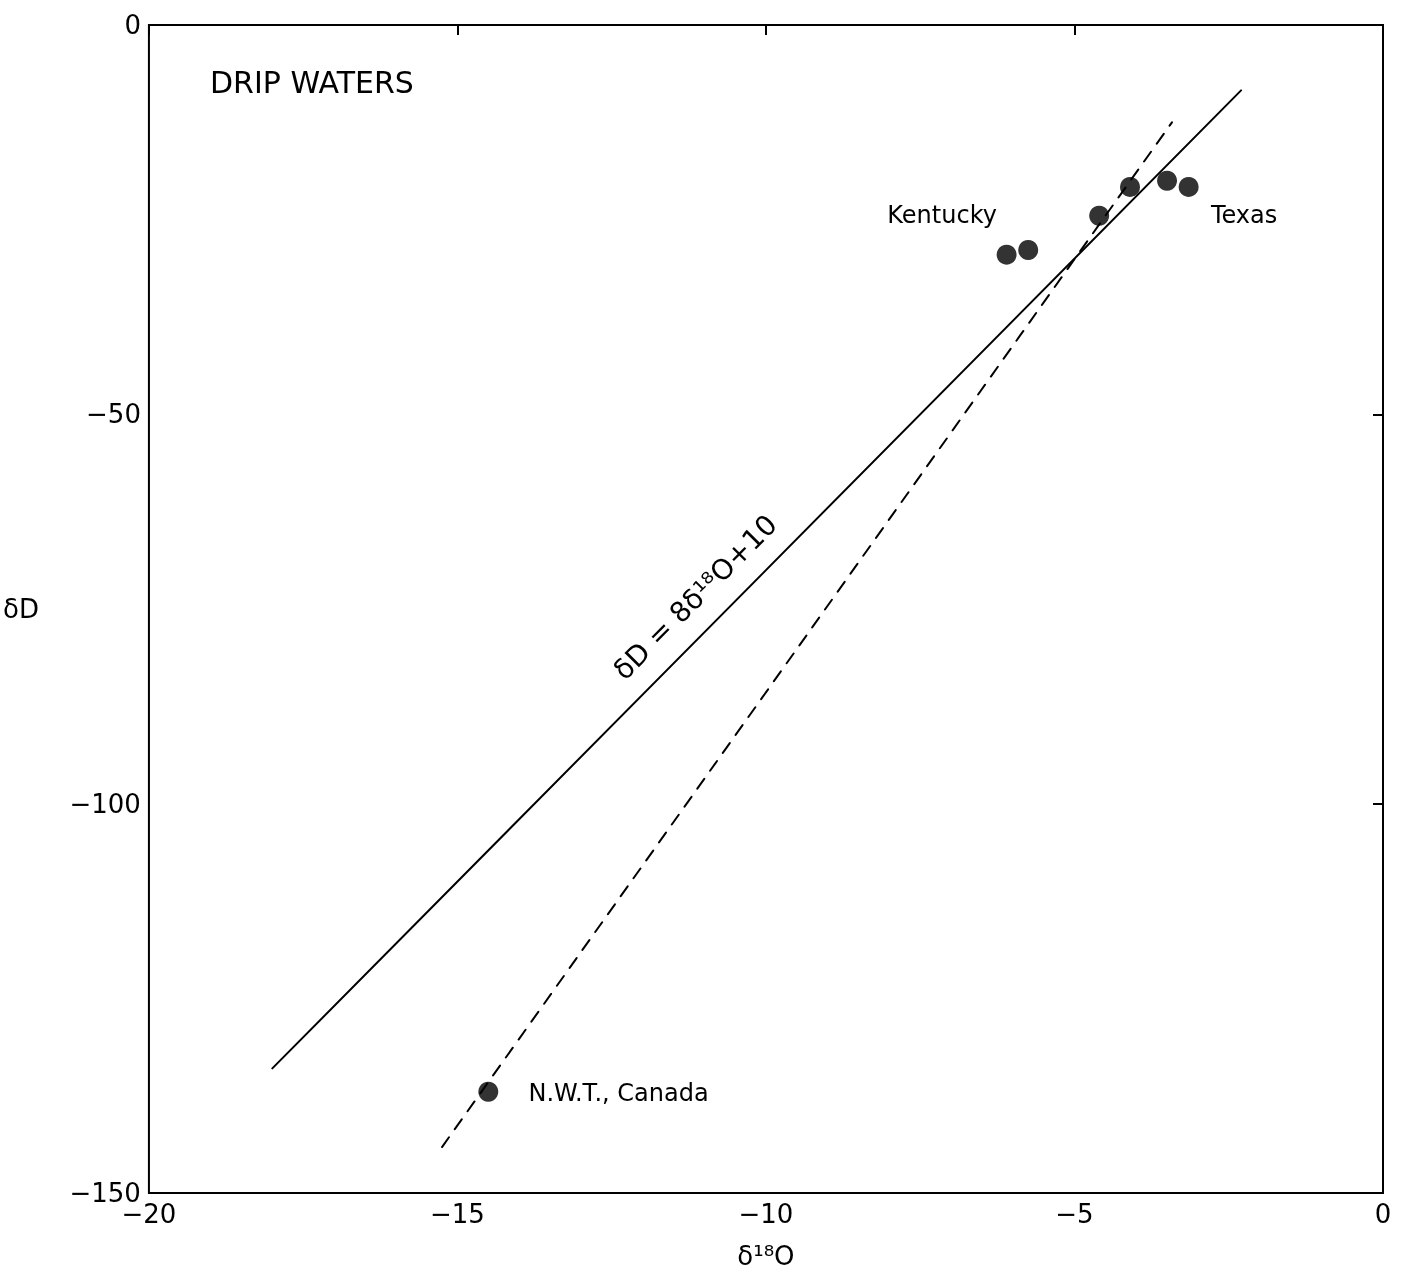 Image resolution: width=1405 pixels, height=1285 pixels. Describe the element at coordinates (766, 1256) in the screenshot. I see `x-axis-title: δ¹⁸O` at that location.